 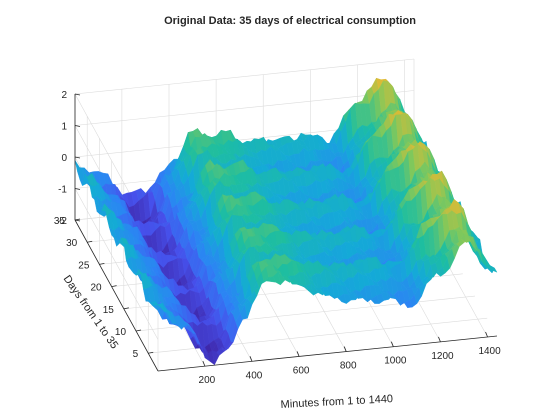 What do you see at coordinates (62, 190) in the screenshot?
I see `z-tick-label: -1` at bounding box center [62, 190].